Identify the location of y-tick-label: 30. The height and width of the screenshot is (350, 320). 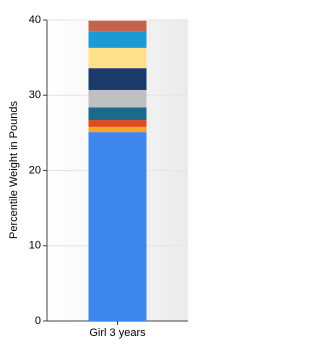
(35, 95).